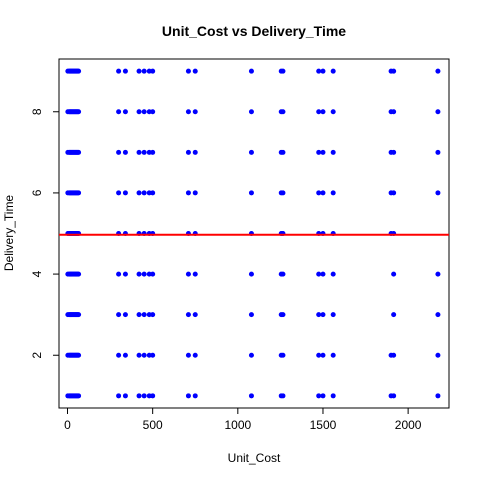 The width and height of the screenshot is (480, 480). I want to click on x-tick-label: 0, so click(67, 425).